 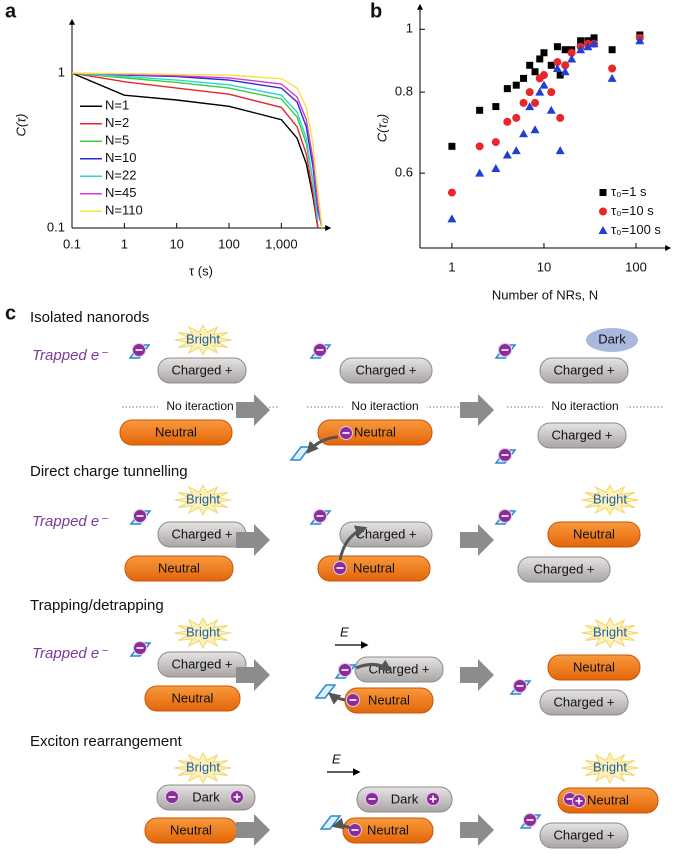 I want to click on trapped-label: Trapped e⁻, so click(x=70, y=653).